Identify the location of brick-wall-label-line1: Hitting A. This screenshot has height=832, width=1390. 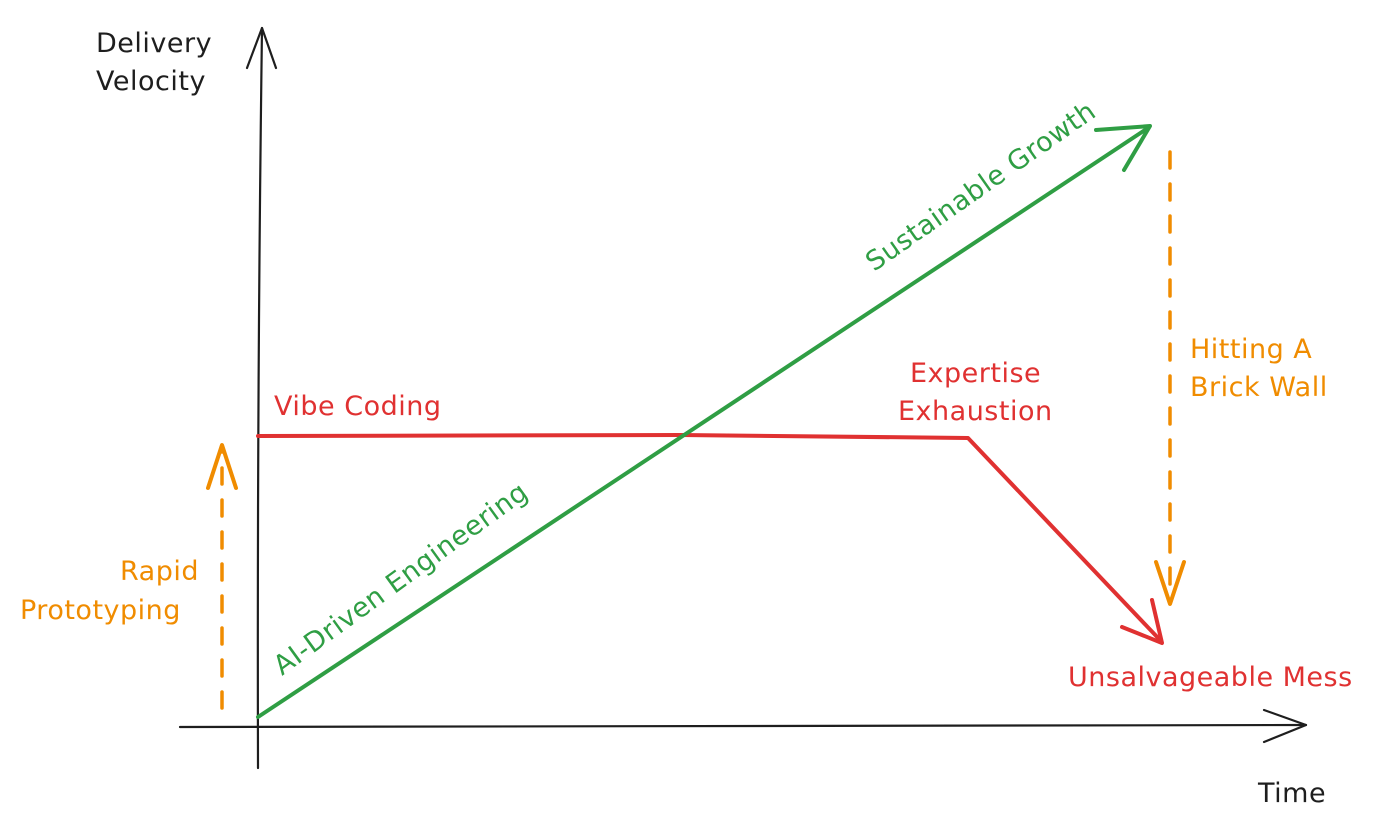
(1251, 349).